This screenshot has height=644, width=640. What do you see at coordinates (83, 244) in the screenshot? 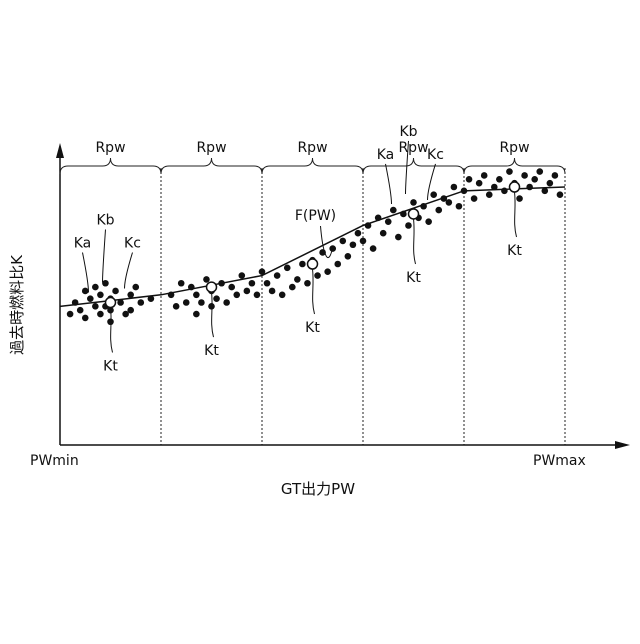
I see `sample-label: Ka` at bounding box center [83, 244].